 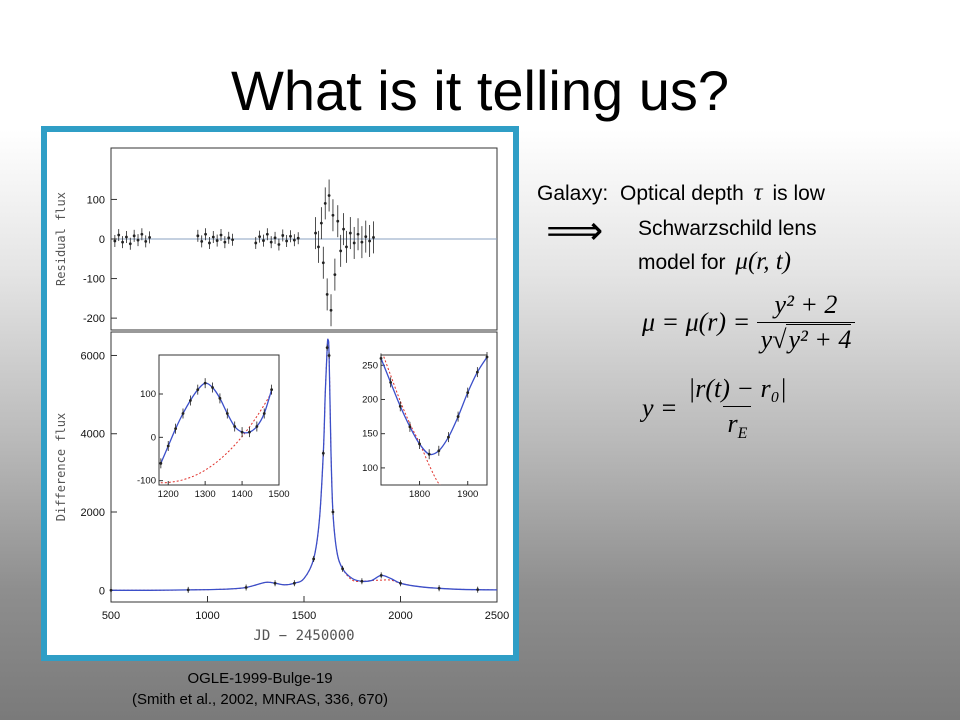 I want to click on difference-ylabel: Difference flux, so click(x=61, y=467).